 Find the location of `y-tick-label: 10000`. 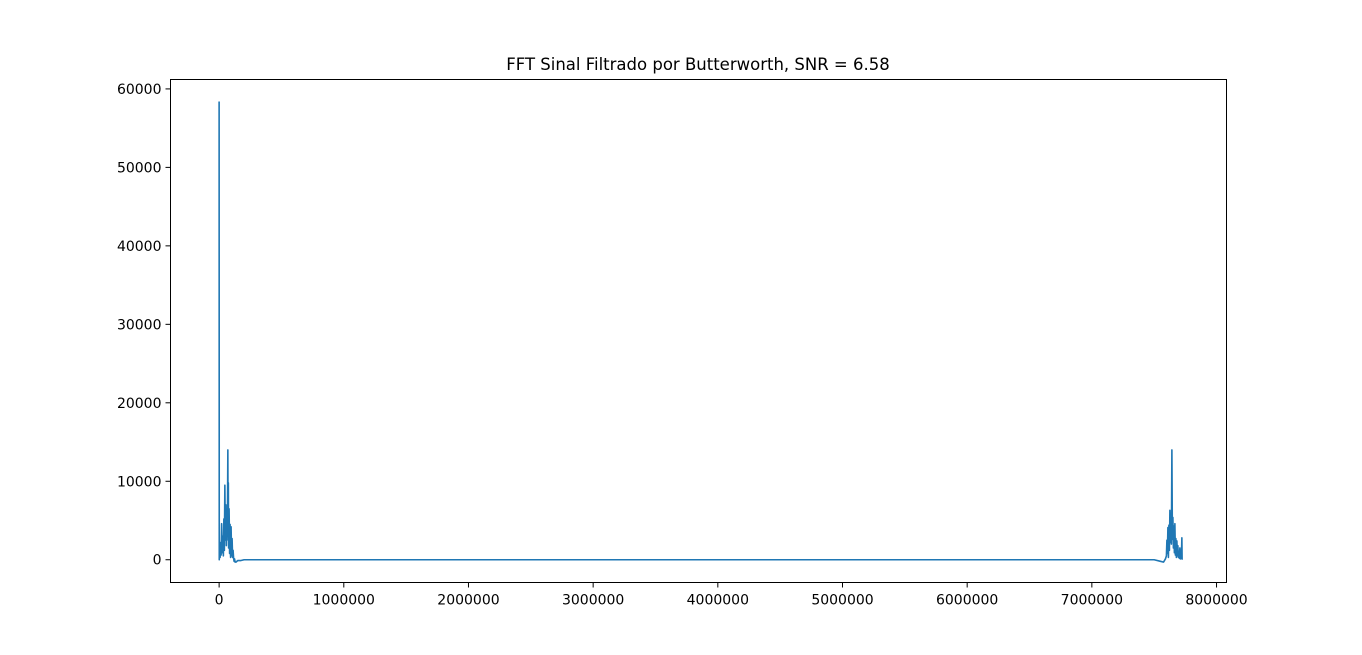

y-tick-label: 10000 is located at coordinates (139, 482).